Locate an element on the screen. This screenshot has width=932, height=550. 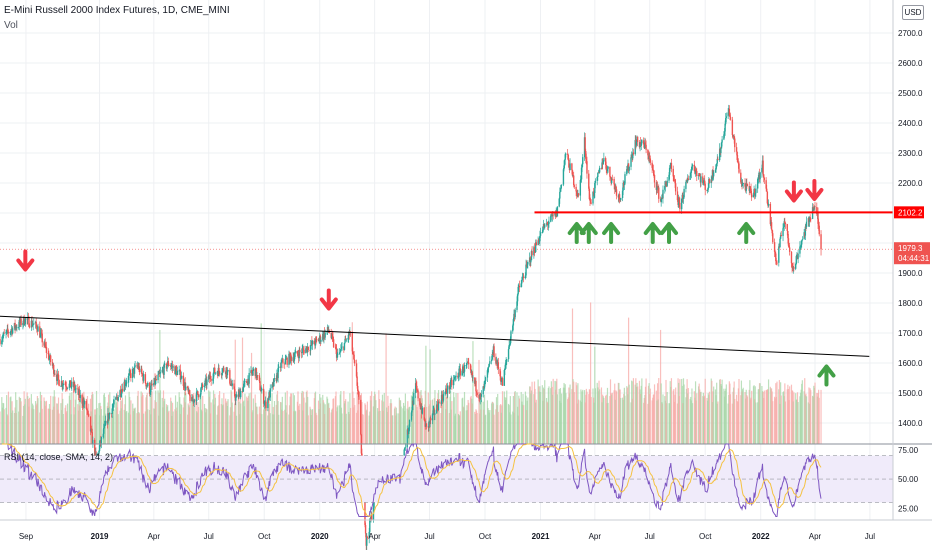
price-tick-label: 2300.0 is located at coordinates (910, 153).